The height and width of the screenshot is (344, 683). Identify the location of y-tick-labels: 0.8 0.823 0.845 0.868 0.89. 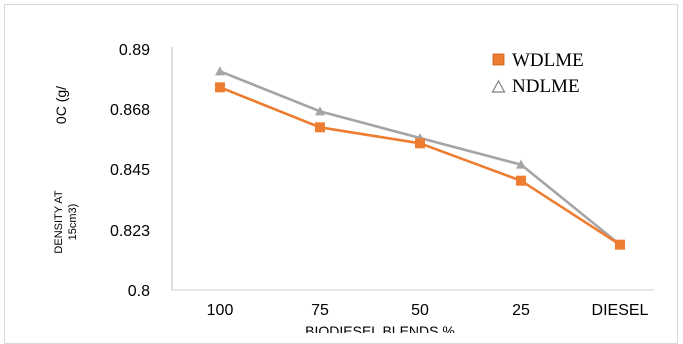
(130, 171).